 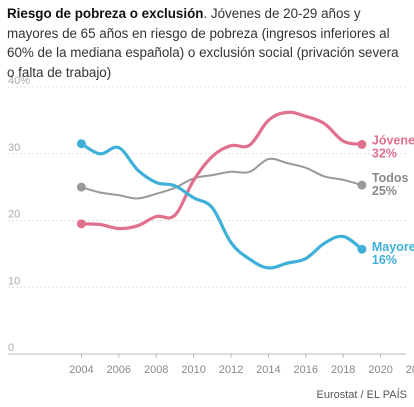 I want to click on series-end-point-mayores, so click(x=362, y=249).